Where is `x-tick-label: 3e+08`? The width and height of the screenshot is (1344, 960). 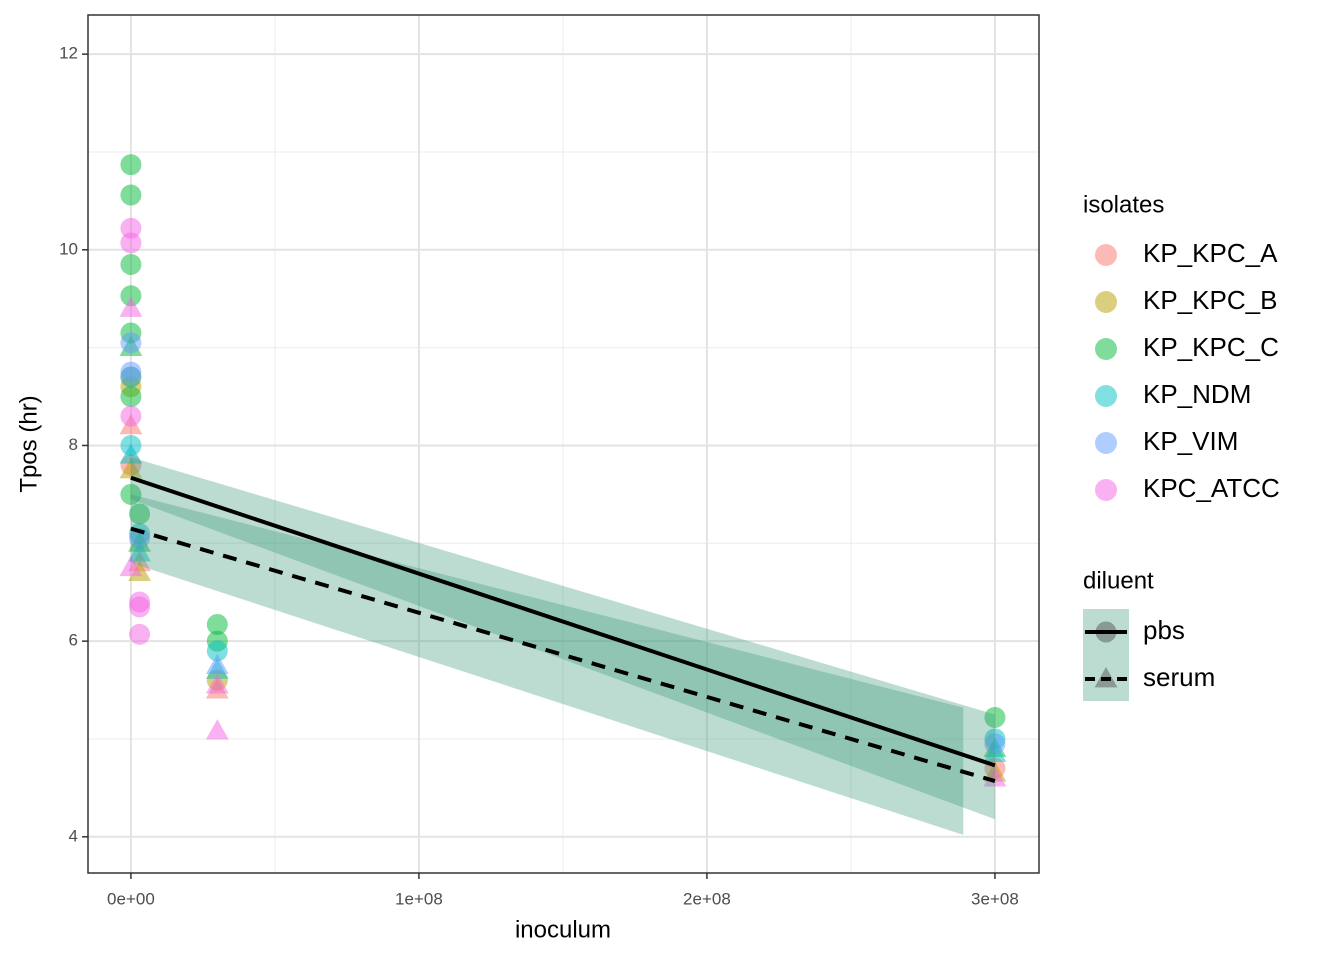 x-tick-label: 3e+08 is located at coordinates (995, 898).